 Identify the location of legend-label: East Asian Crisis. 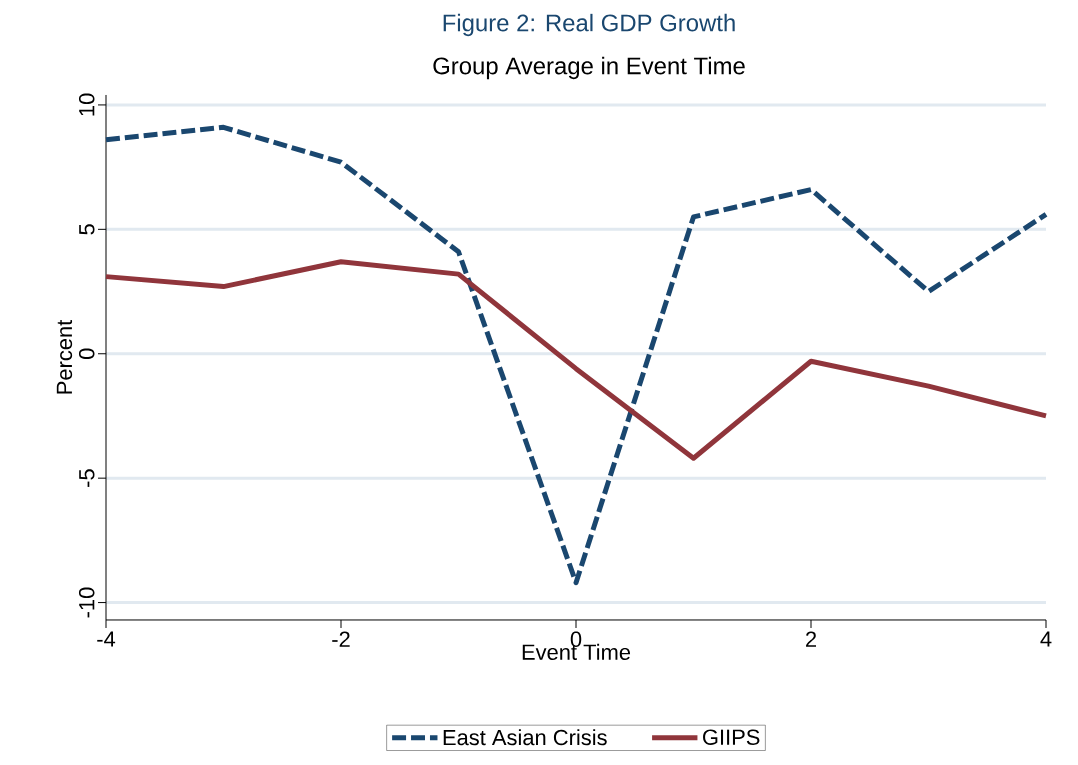
(525, 737).